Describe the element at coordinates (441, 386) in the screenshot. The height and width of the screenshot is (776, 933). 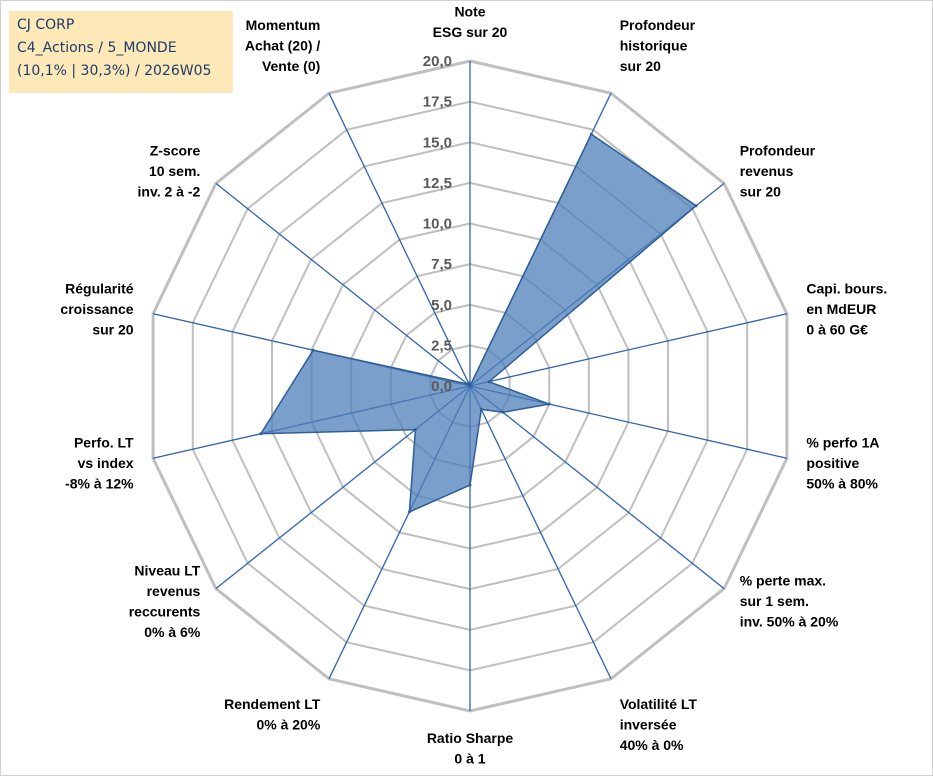
I see `tick-label: 0,0` at that location.